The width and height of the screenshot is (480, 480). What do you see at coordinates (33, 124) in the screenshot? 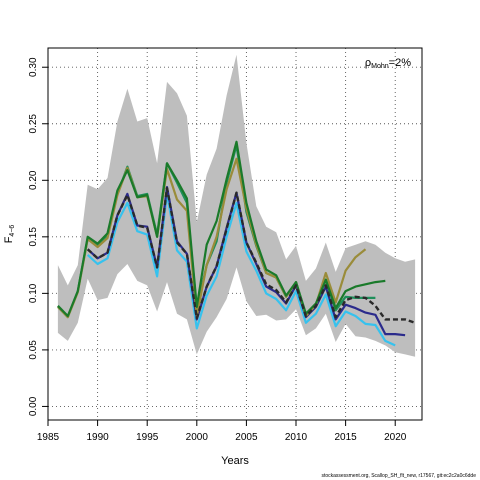
I see `y-tick-label: 0.25` at bounding box center [33, 124].